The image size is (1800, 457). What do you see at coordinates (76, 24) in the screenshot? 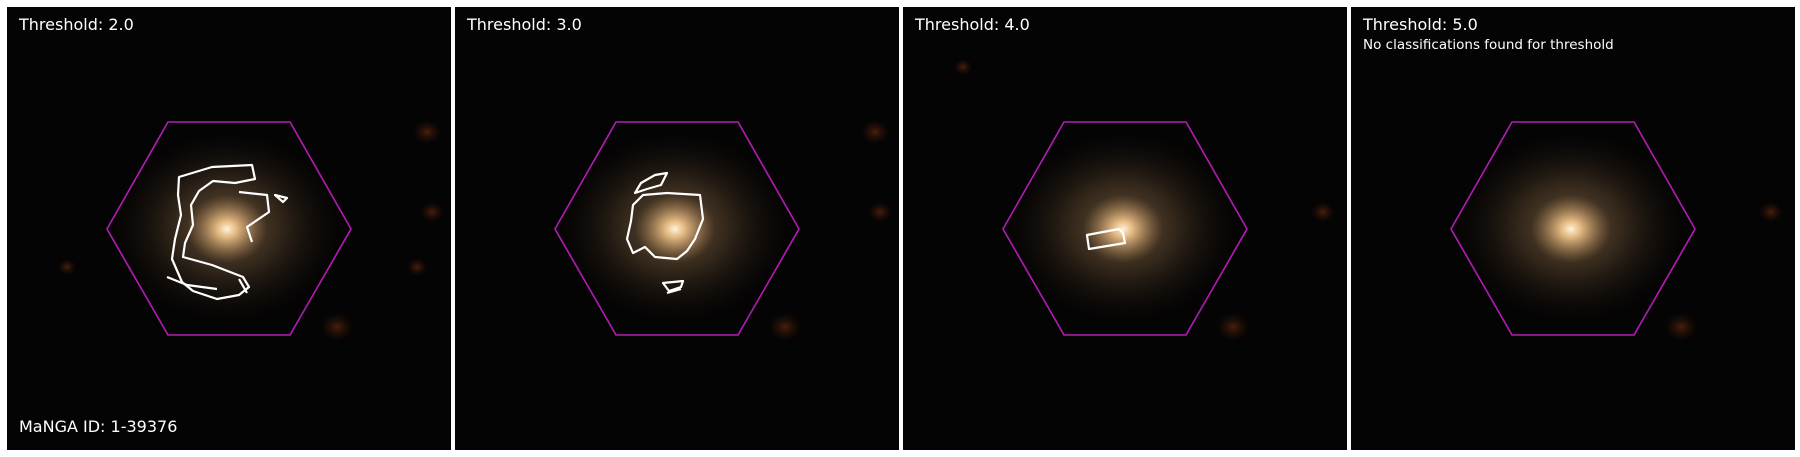
I see `threshold-label: Threshold: 2.0` at bounding box center [76, 24].